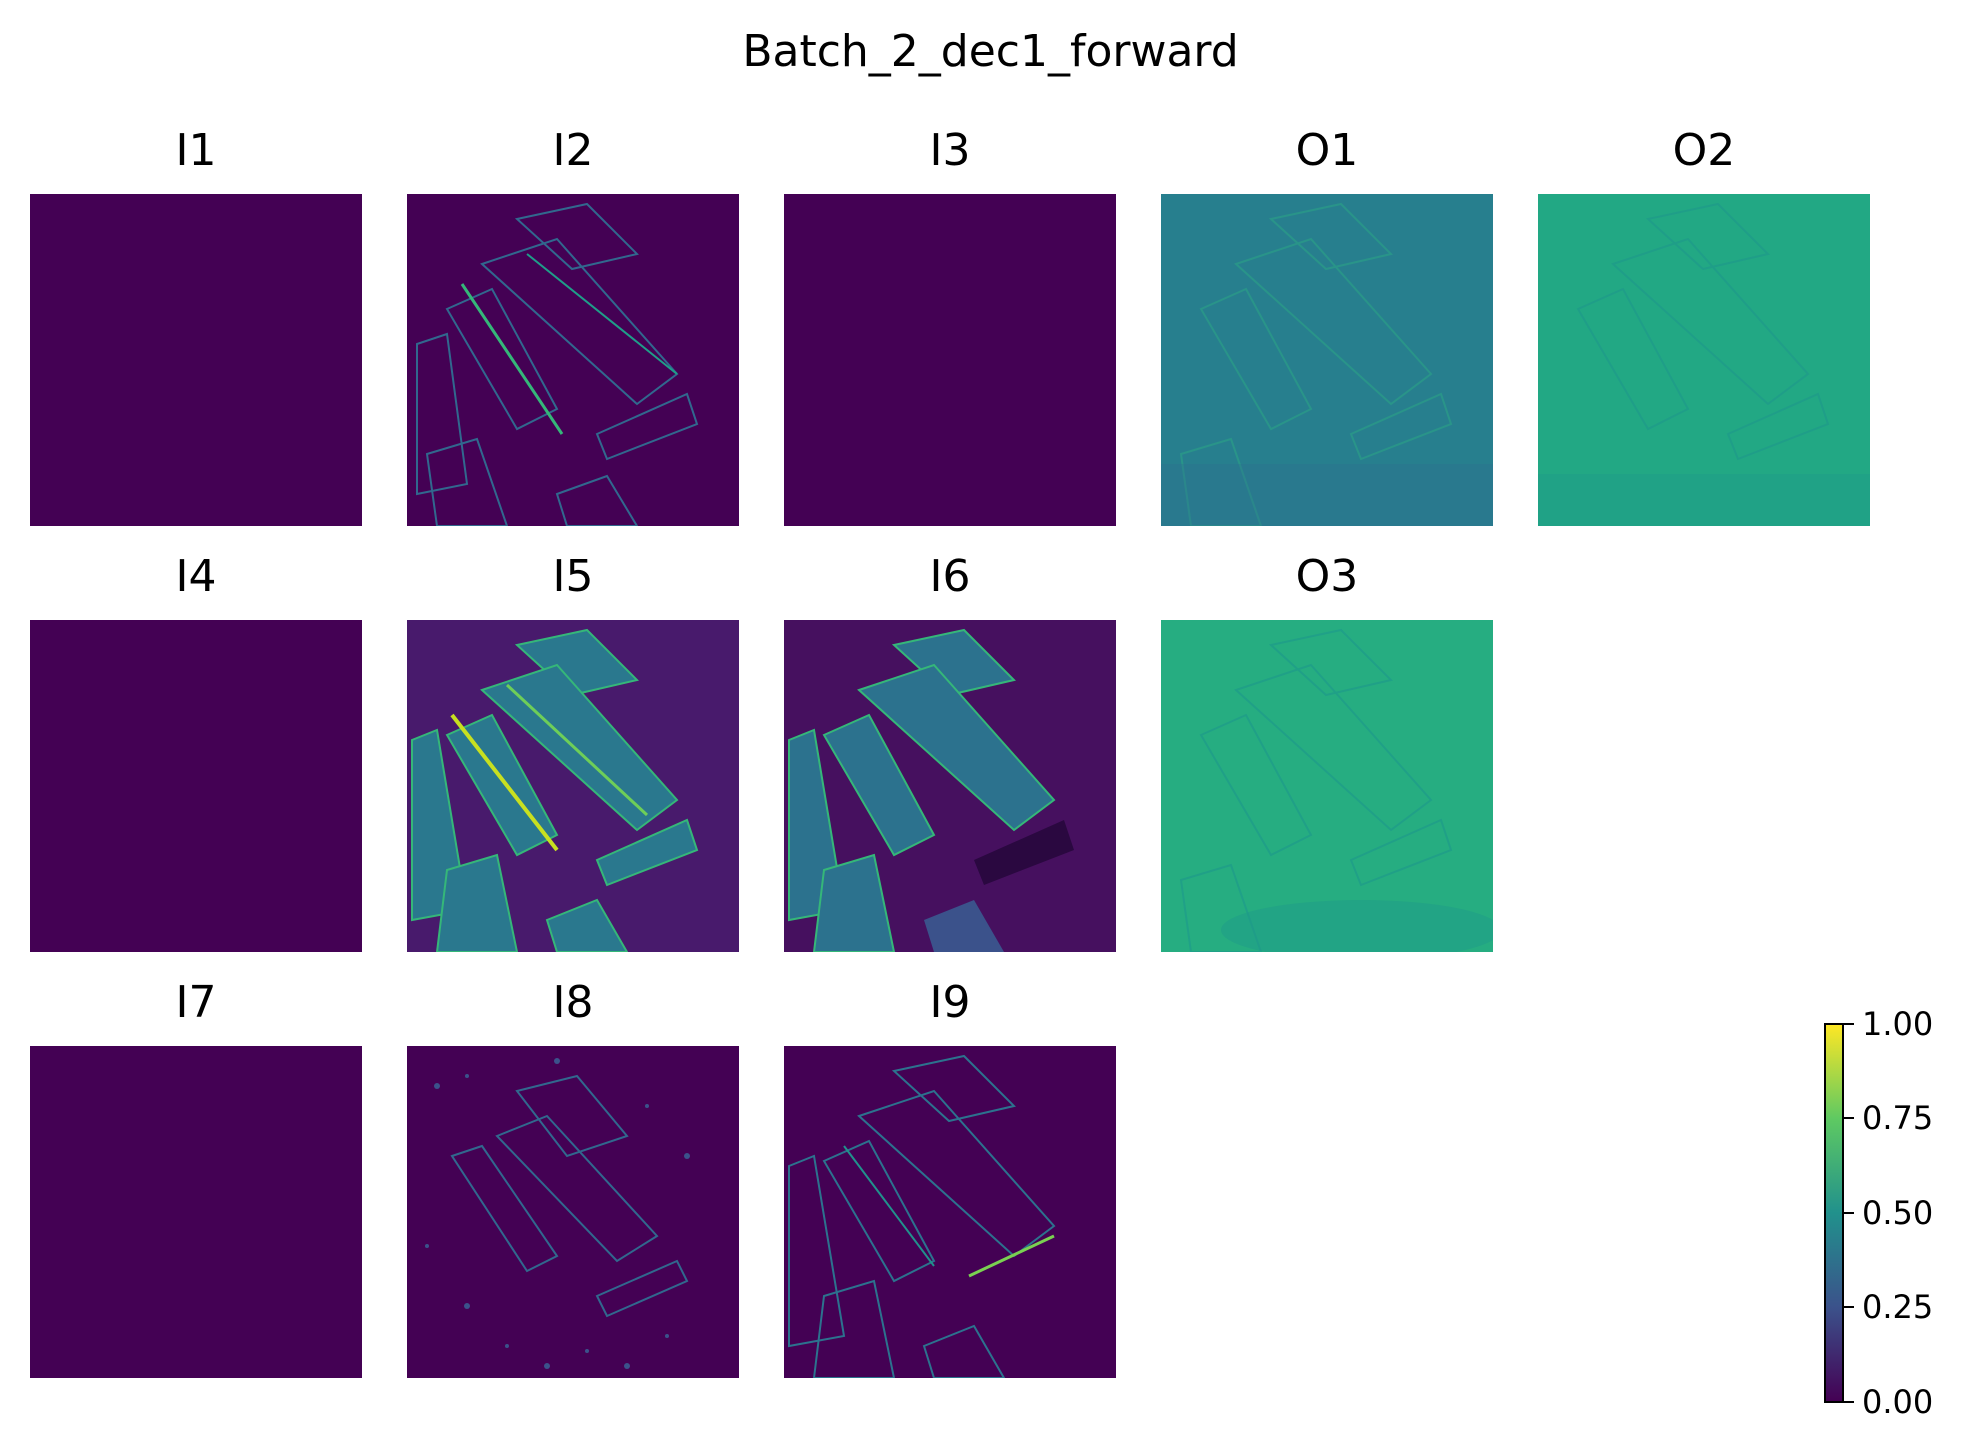 This screenshot has height=1451, width=1981. I want to click on heatmap-panel-i7, so click(196, 1212).